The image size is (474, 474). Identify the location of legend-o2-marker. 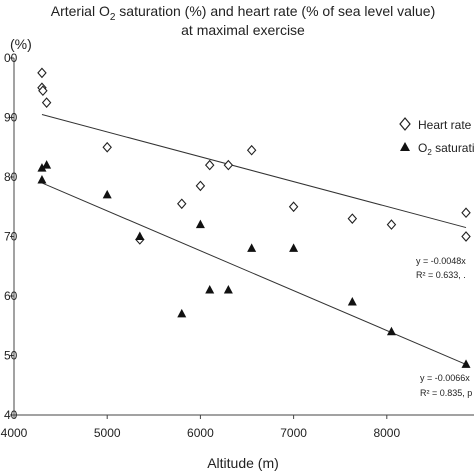
(405, 146).